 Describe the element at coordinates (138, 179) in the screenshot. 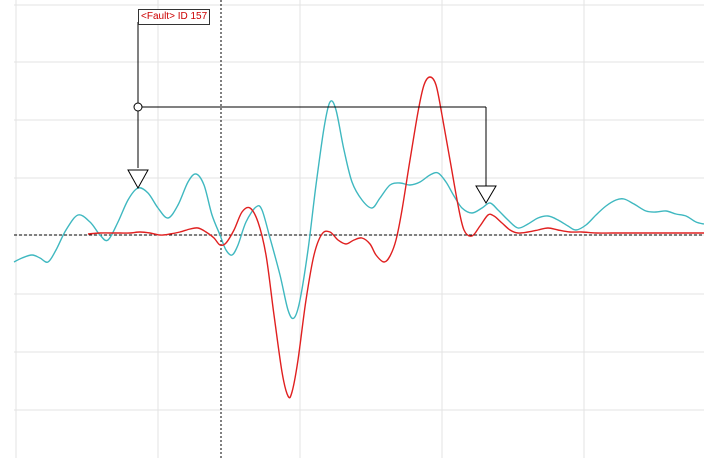

I see `marker-arrow-left-icon` at that location.